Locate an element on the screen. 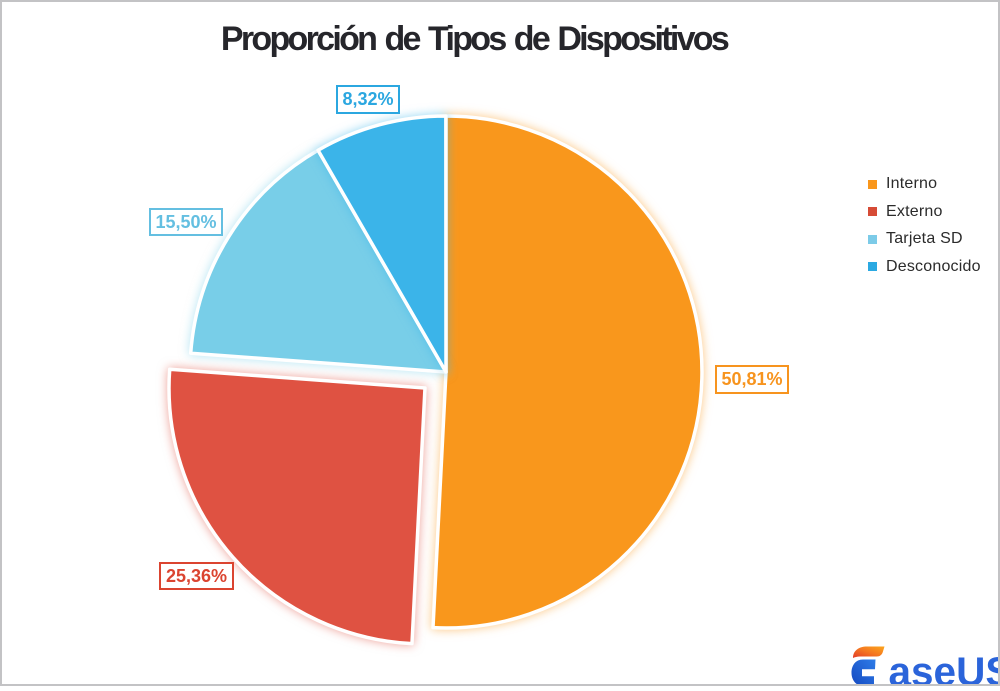  svg-text: aseUS is located at coordinates (944, 670).